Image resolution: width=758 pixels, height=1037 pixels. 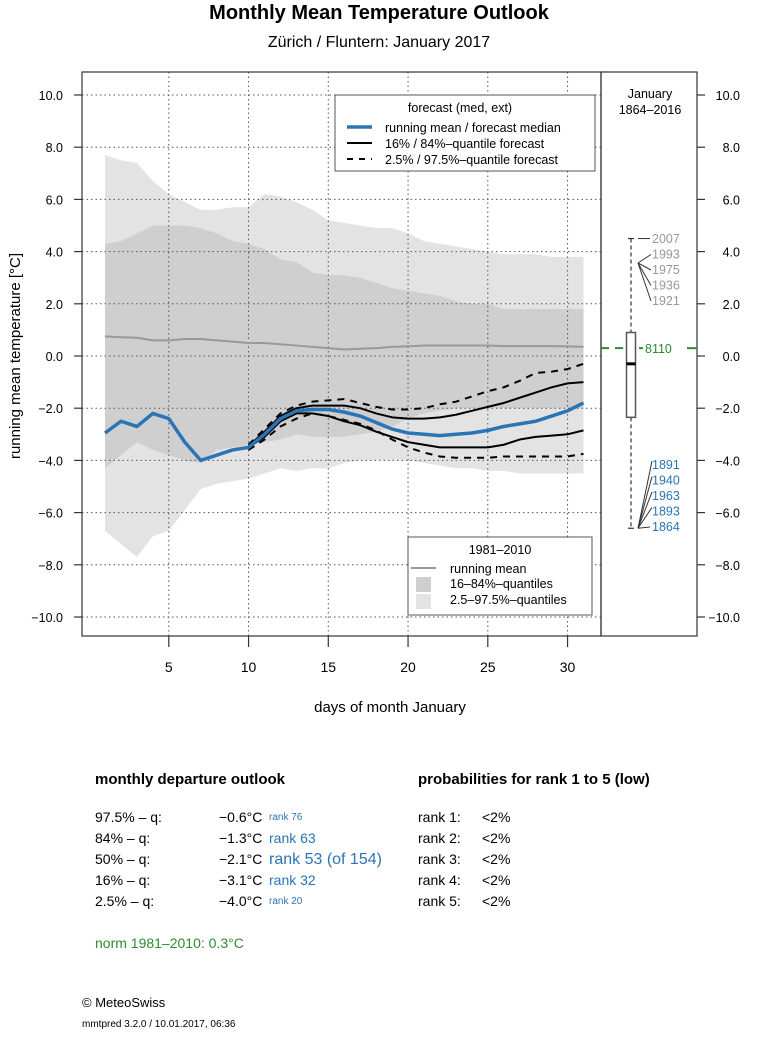 What do you see at coordinates (439, 901) in the screenshot?
I see `rank-label: rank 5:` at bounding box center [439, 901].